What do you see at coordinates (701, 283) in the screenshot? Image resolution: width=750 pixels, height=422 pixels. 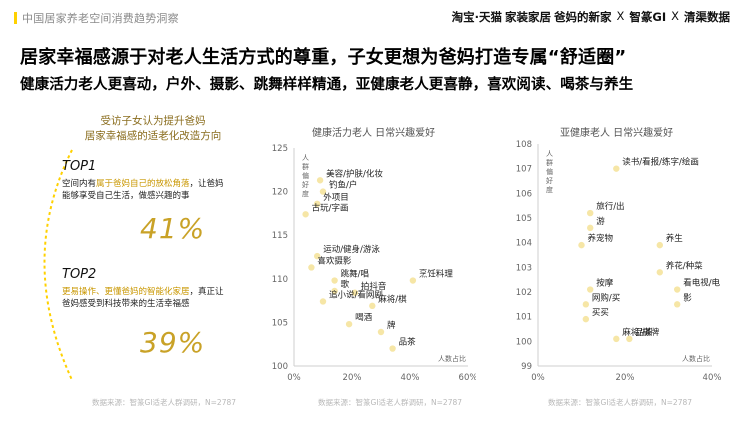 I see `data-point-label: 看电视/电` at bounding box center [701, 283].